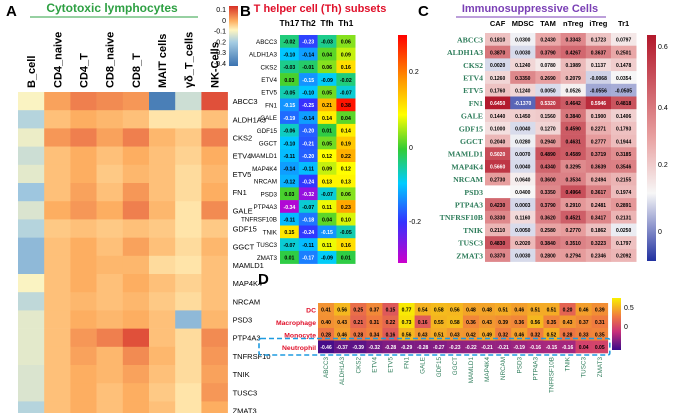 The image size is (679, 413). Describe the element at coordinates (163, 61) in the screenshot. I see `panel-a-column-label: MAIT cells` at that location.